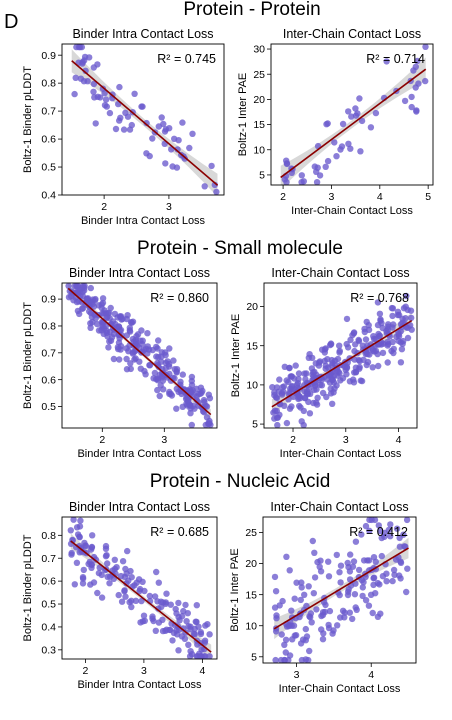 The height and width of the screenshot is (720, 452). I want to click on x-tick-label: 4, so click(202, 671).